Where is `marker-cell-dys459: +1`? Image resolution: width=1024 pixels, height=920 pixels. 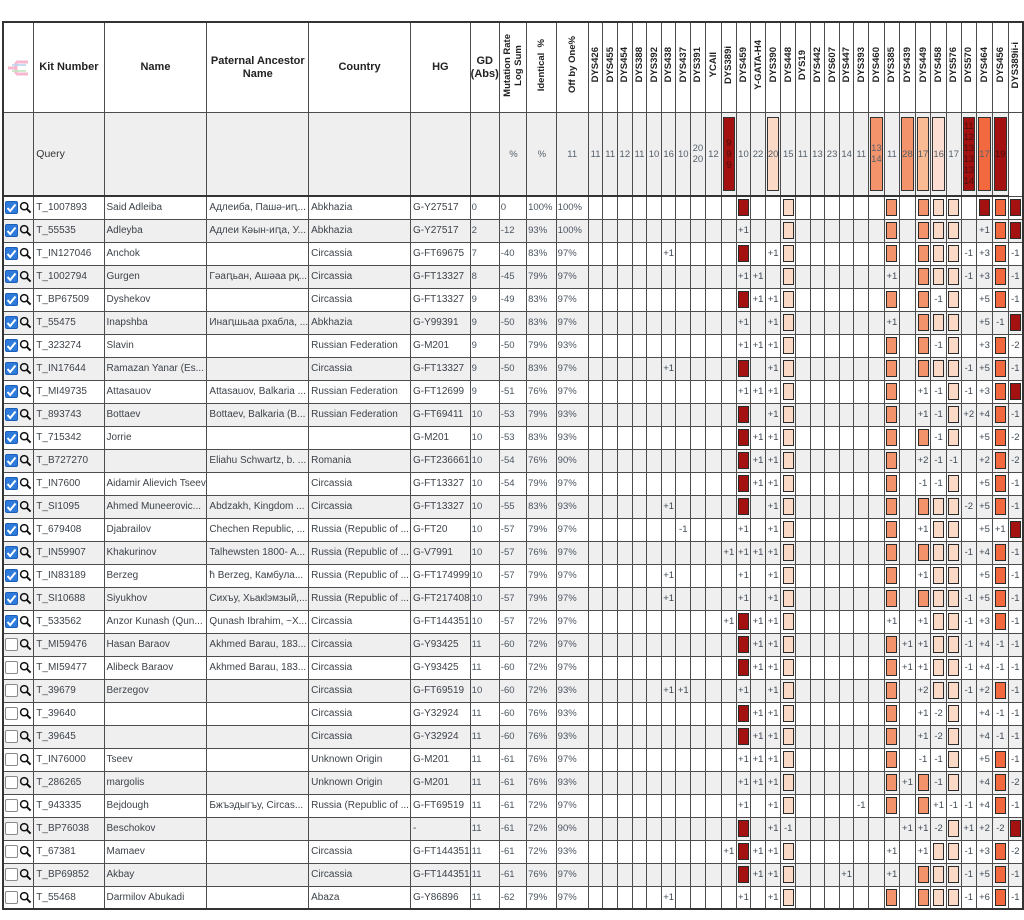 marker-cell-dys459: +1 is located at coordinates (743, 230).